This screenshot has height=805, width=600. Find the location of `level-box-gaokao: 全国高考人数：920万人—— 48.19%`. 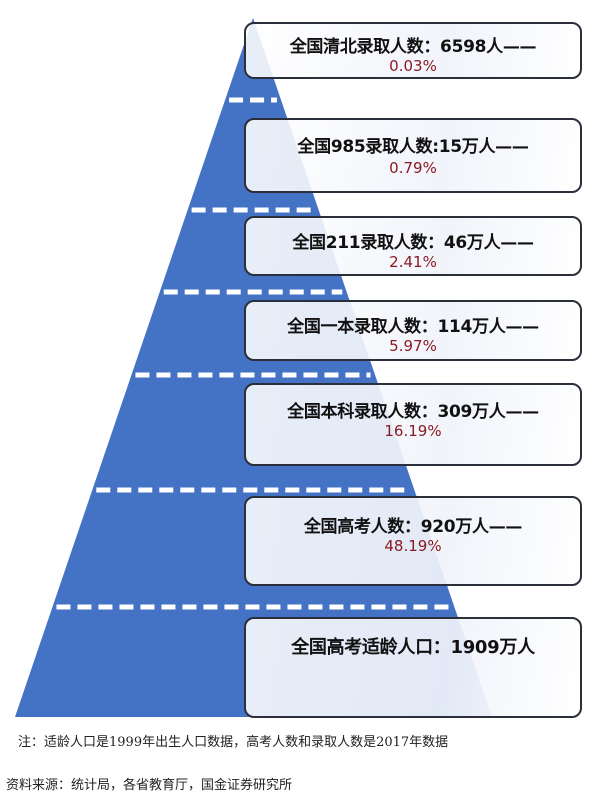

level-box-gaokao: 全国高考人数：920万人—— 48.19% is located at coordinates (413, 541).